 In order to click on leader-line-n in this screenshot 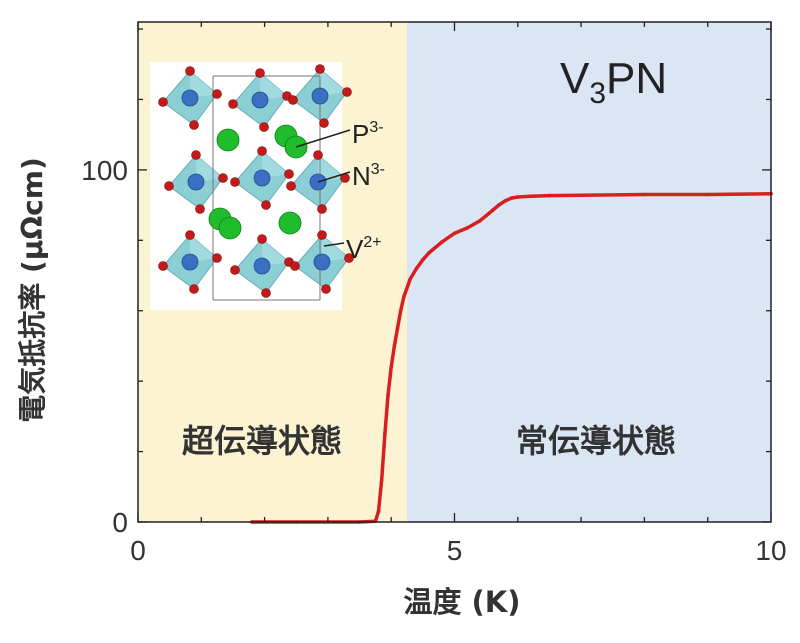, I will do `click(334, 177)`.